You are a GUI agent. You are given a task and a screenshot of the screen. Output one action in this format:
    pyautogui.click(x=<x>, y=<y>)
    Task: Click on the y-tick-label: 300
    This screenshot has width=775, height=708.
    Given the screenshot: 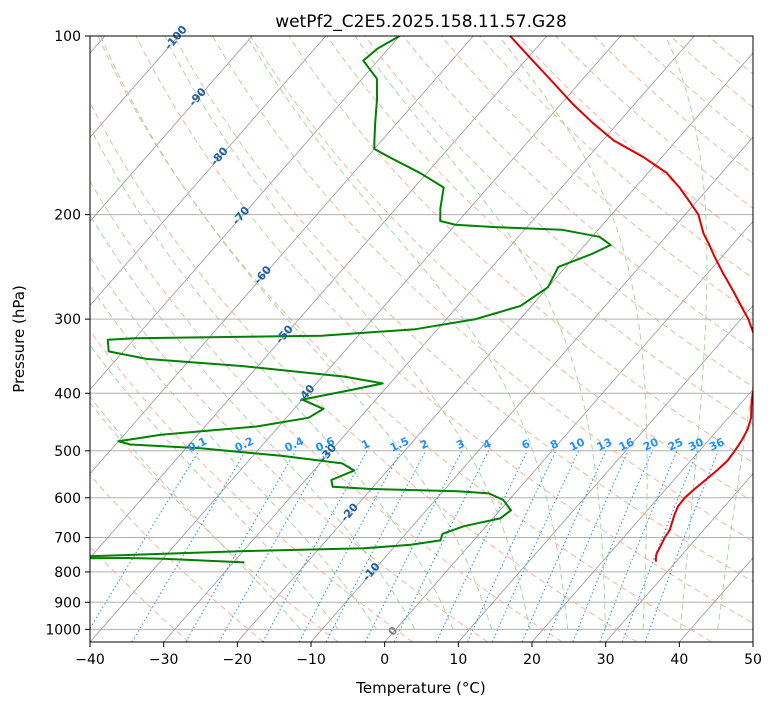 What is the action you would take?
    pyautogui.click(x=67, y=320)
    